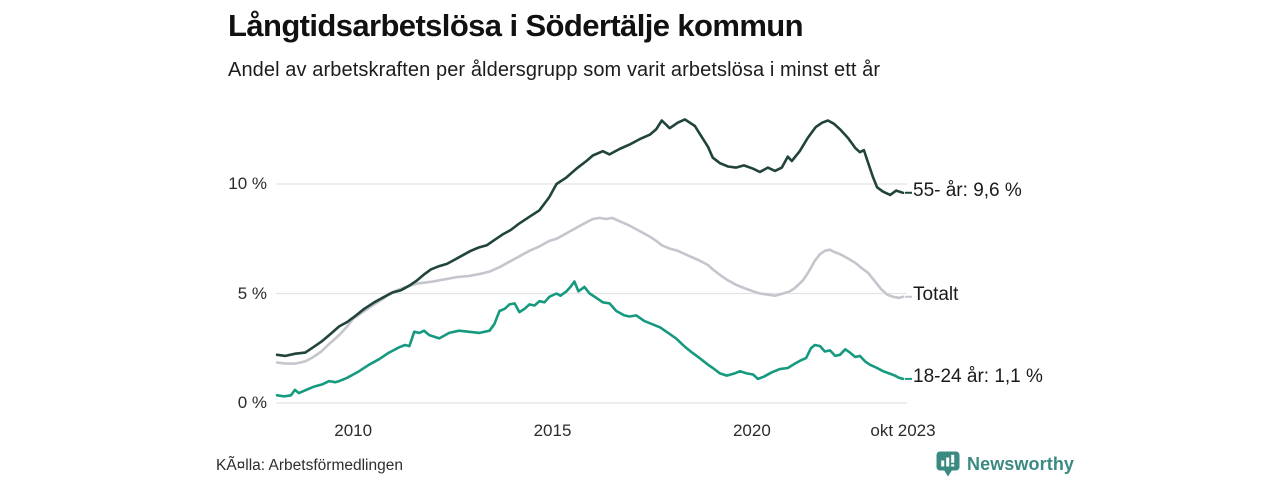  What do you see at coordinates (309, 465) in the screenshot?
I see `source-credit: KÃ¤lla: Arbetsförmedlingen` at bounding box center [309, 465].